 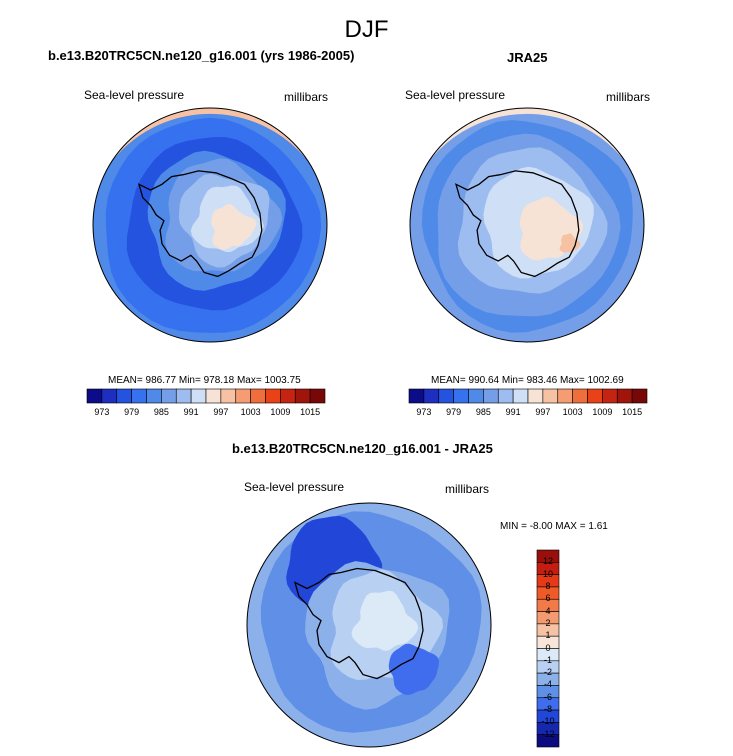 I want to click on colorbar1-tick-label: 985, so click(x=161, y=412).